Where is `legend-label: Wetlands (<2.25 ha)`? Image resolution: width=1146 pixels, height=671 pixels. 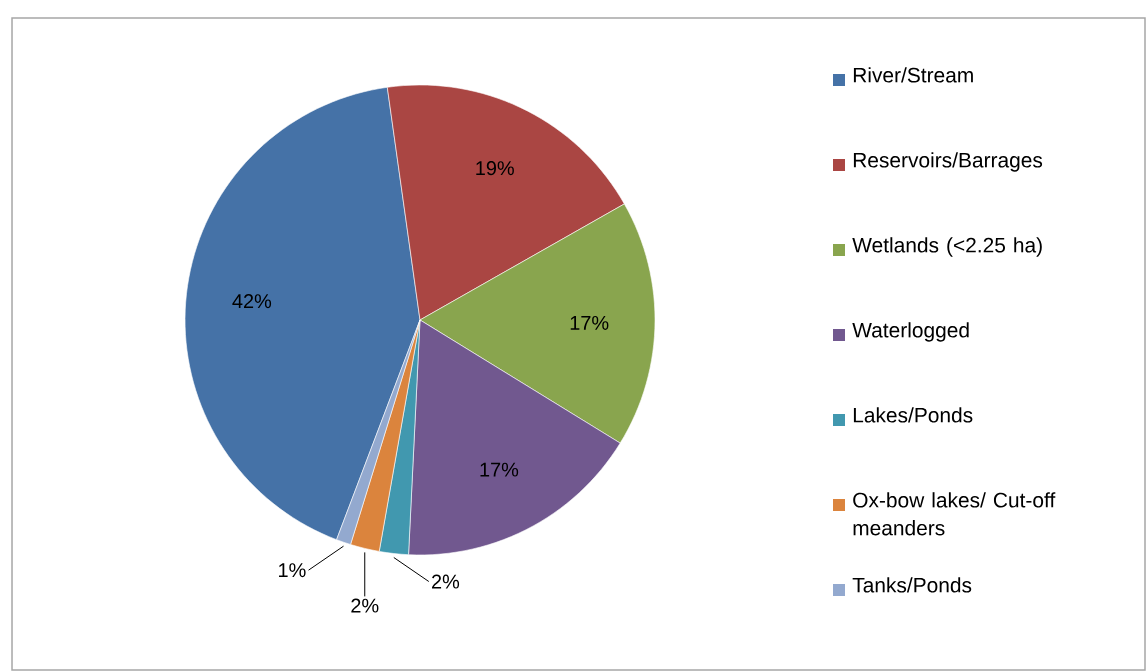
legend-label: Wetlands (<2.25 ha) is located at coordinates (947, 247).